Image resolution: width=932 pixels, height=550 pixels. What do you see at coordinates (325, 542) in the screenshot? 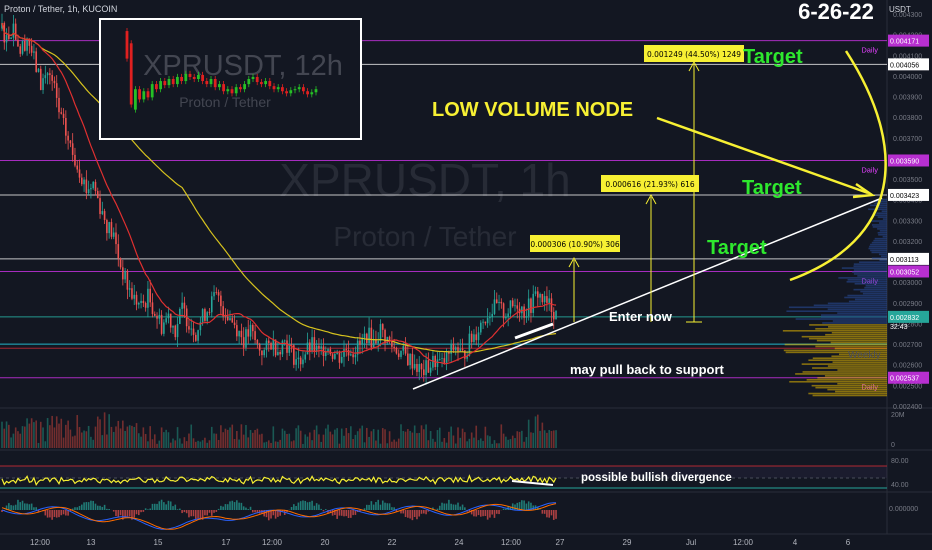
I see `time-tick-5: 20` at bounding box center [325, 542].